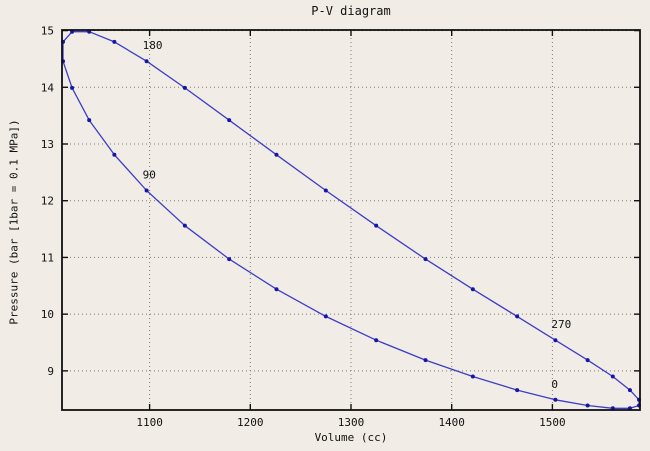  I want to click on chart-title: P-V diagram, so click(351, 11).